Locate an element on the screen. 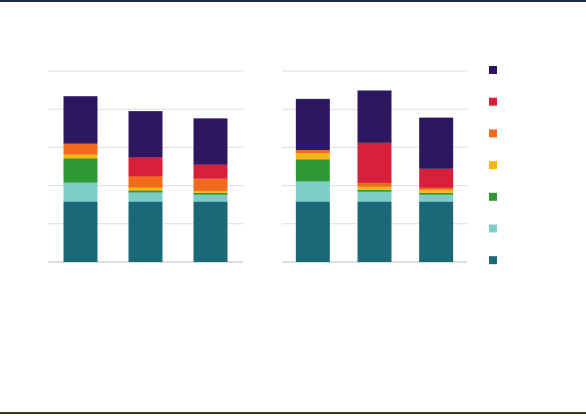  bottom-border is located at coordinates (293, 413).